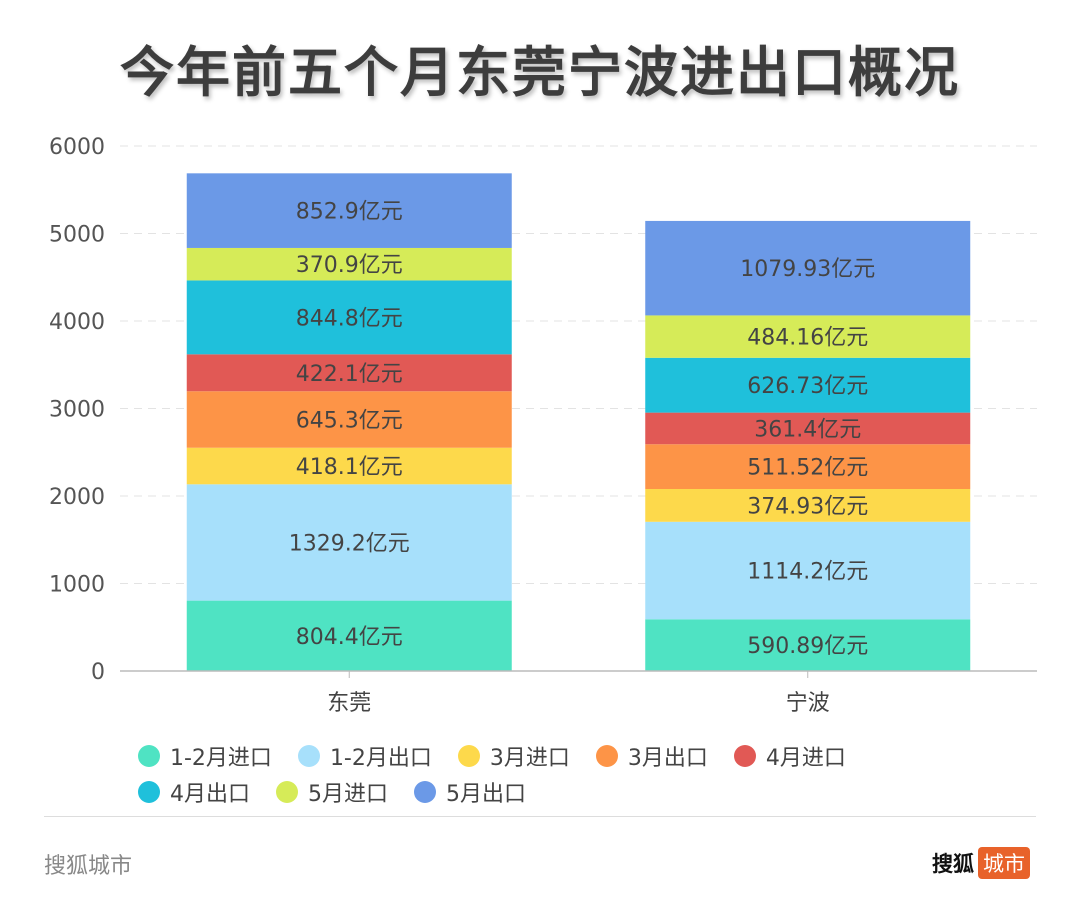  I want to click on data-label: 844.8亿元, so click(349, 318).